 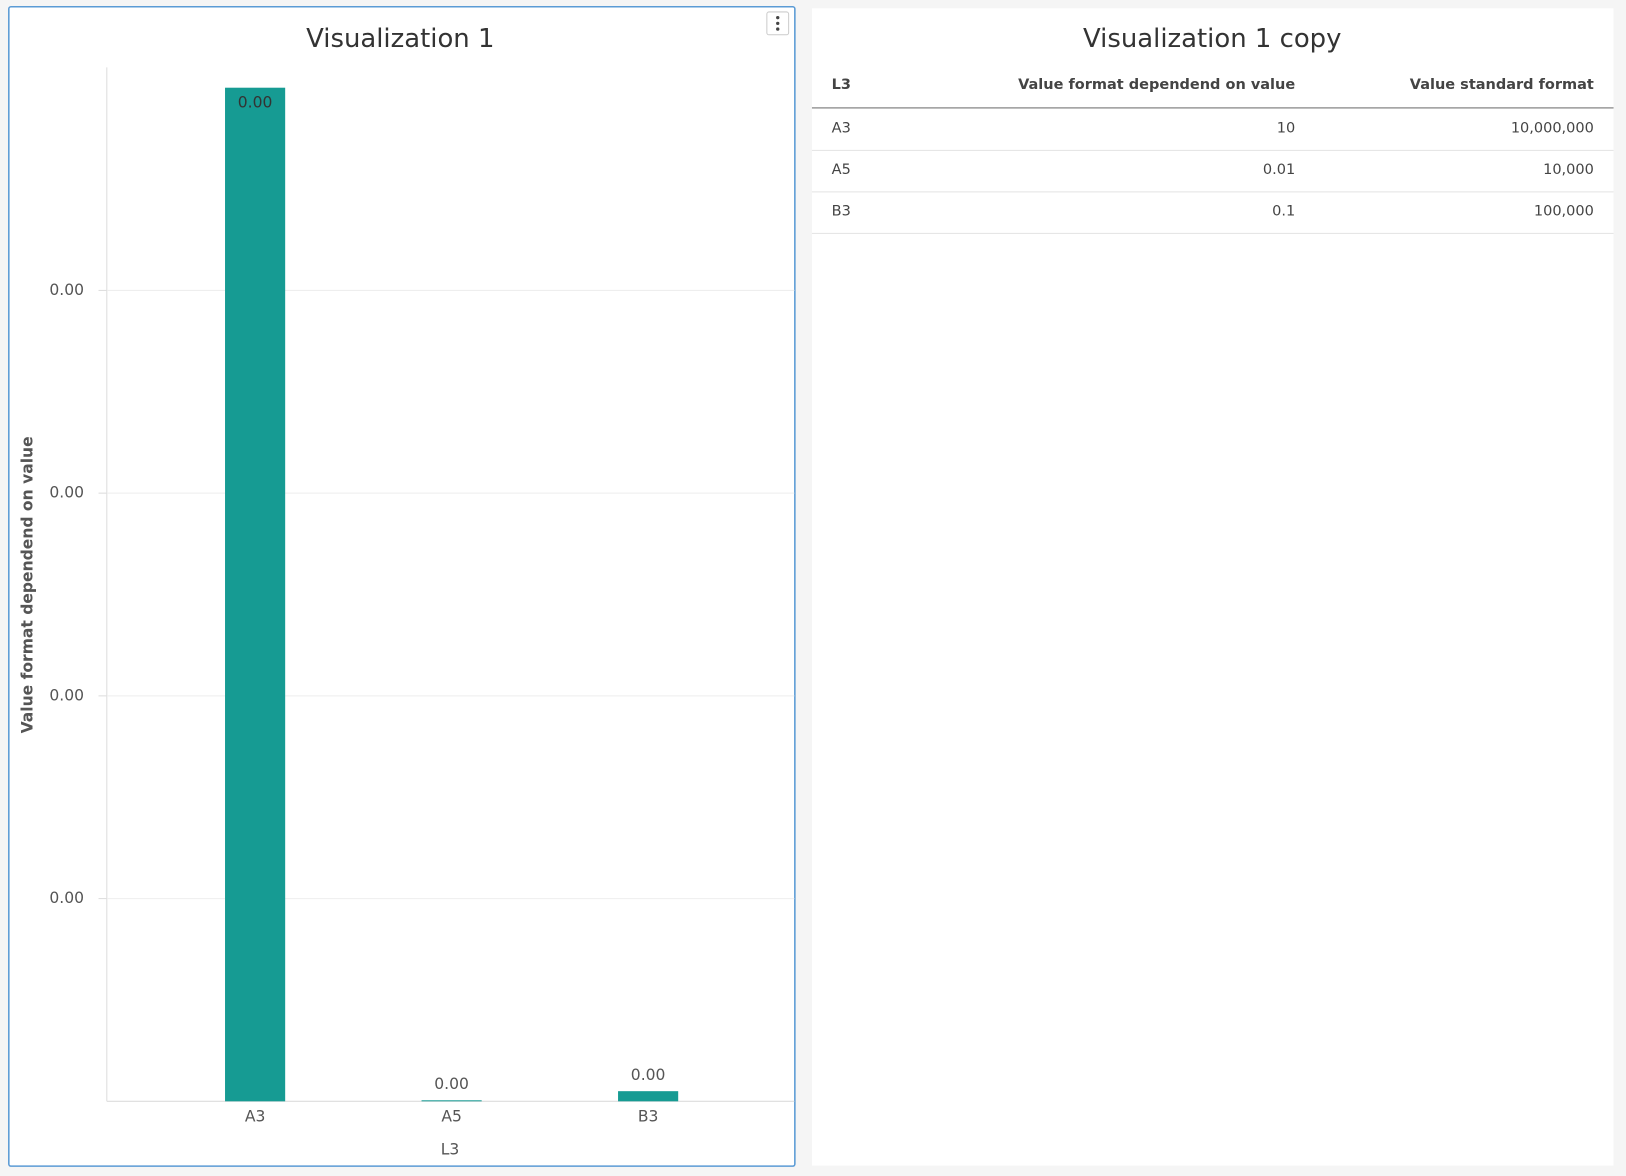 I want to click on table-cell: 0.01, so click(x=1279, y=170).